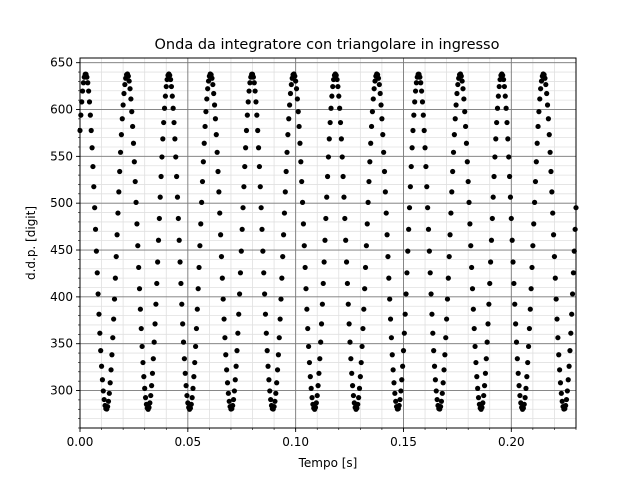 The width and height of the screenshot is (640, 480). What do you see at coordinates (61, 110) in the screenshot?
I see `y-tick-label: 600` at bounding box center [61, 110].